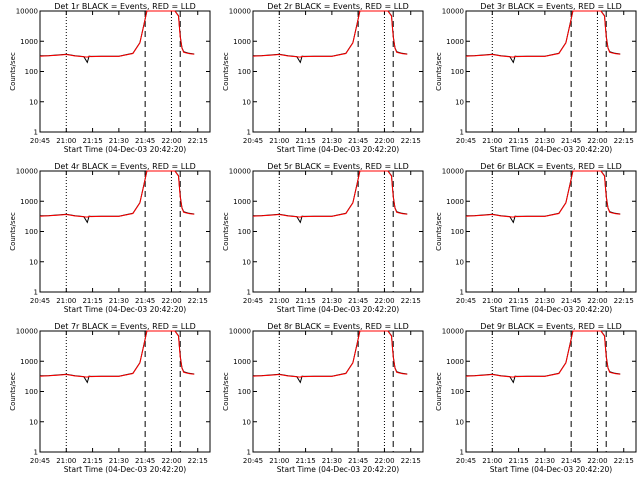 The height and width of the screenshot is (480, 640). I want to click on chart-title: Det 5r BLACK = Events, RED = LLD, so click(338, 166).